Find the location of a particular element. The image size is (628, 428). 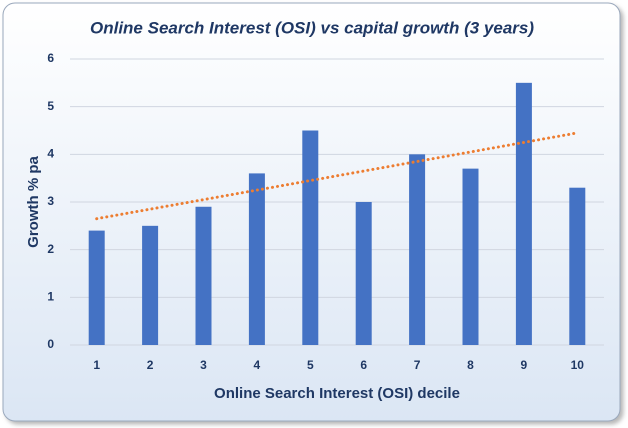

x-tick-label: 3 is located at coordinates (203, 365).